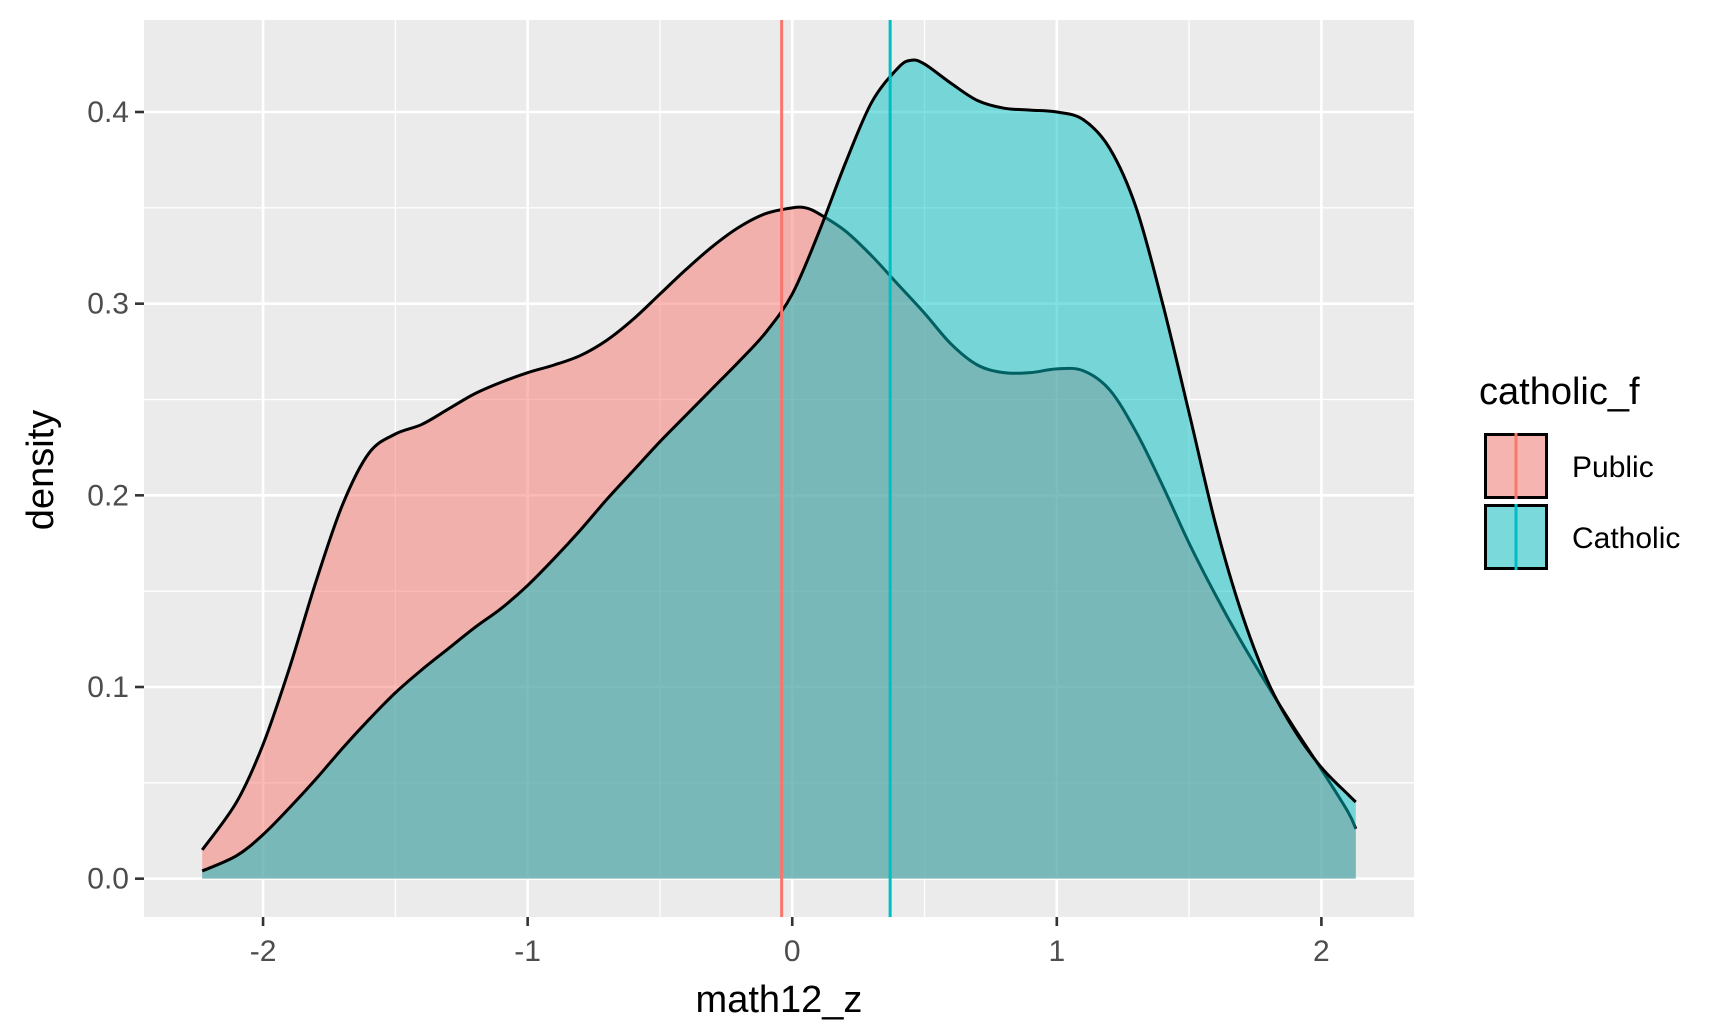 The width and height of the screenshot is (1728, 1036). What do you see at coordinates (1613, 467) in the screenshot?
I see `legend-label-public: Public` at bounding box center [1613, 467].